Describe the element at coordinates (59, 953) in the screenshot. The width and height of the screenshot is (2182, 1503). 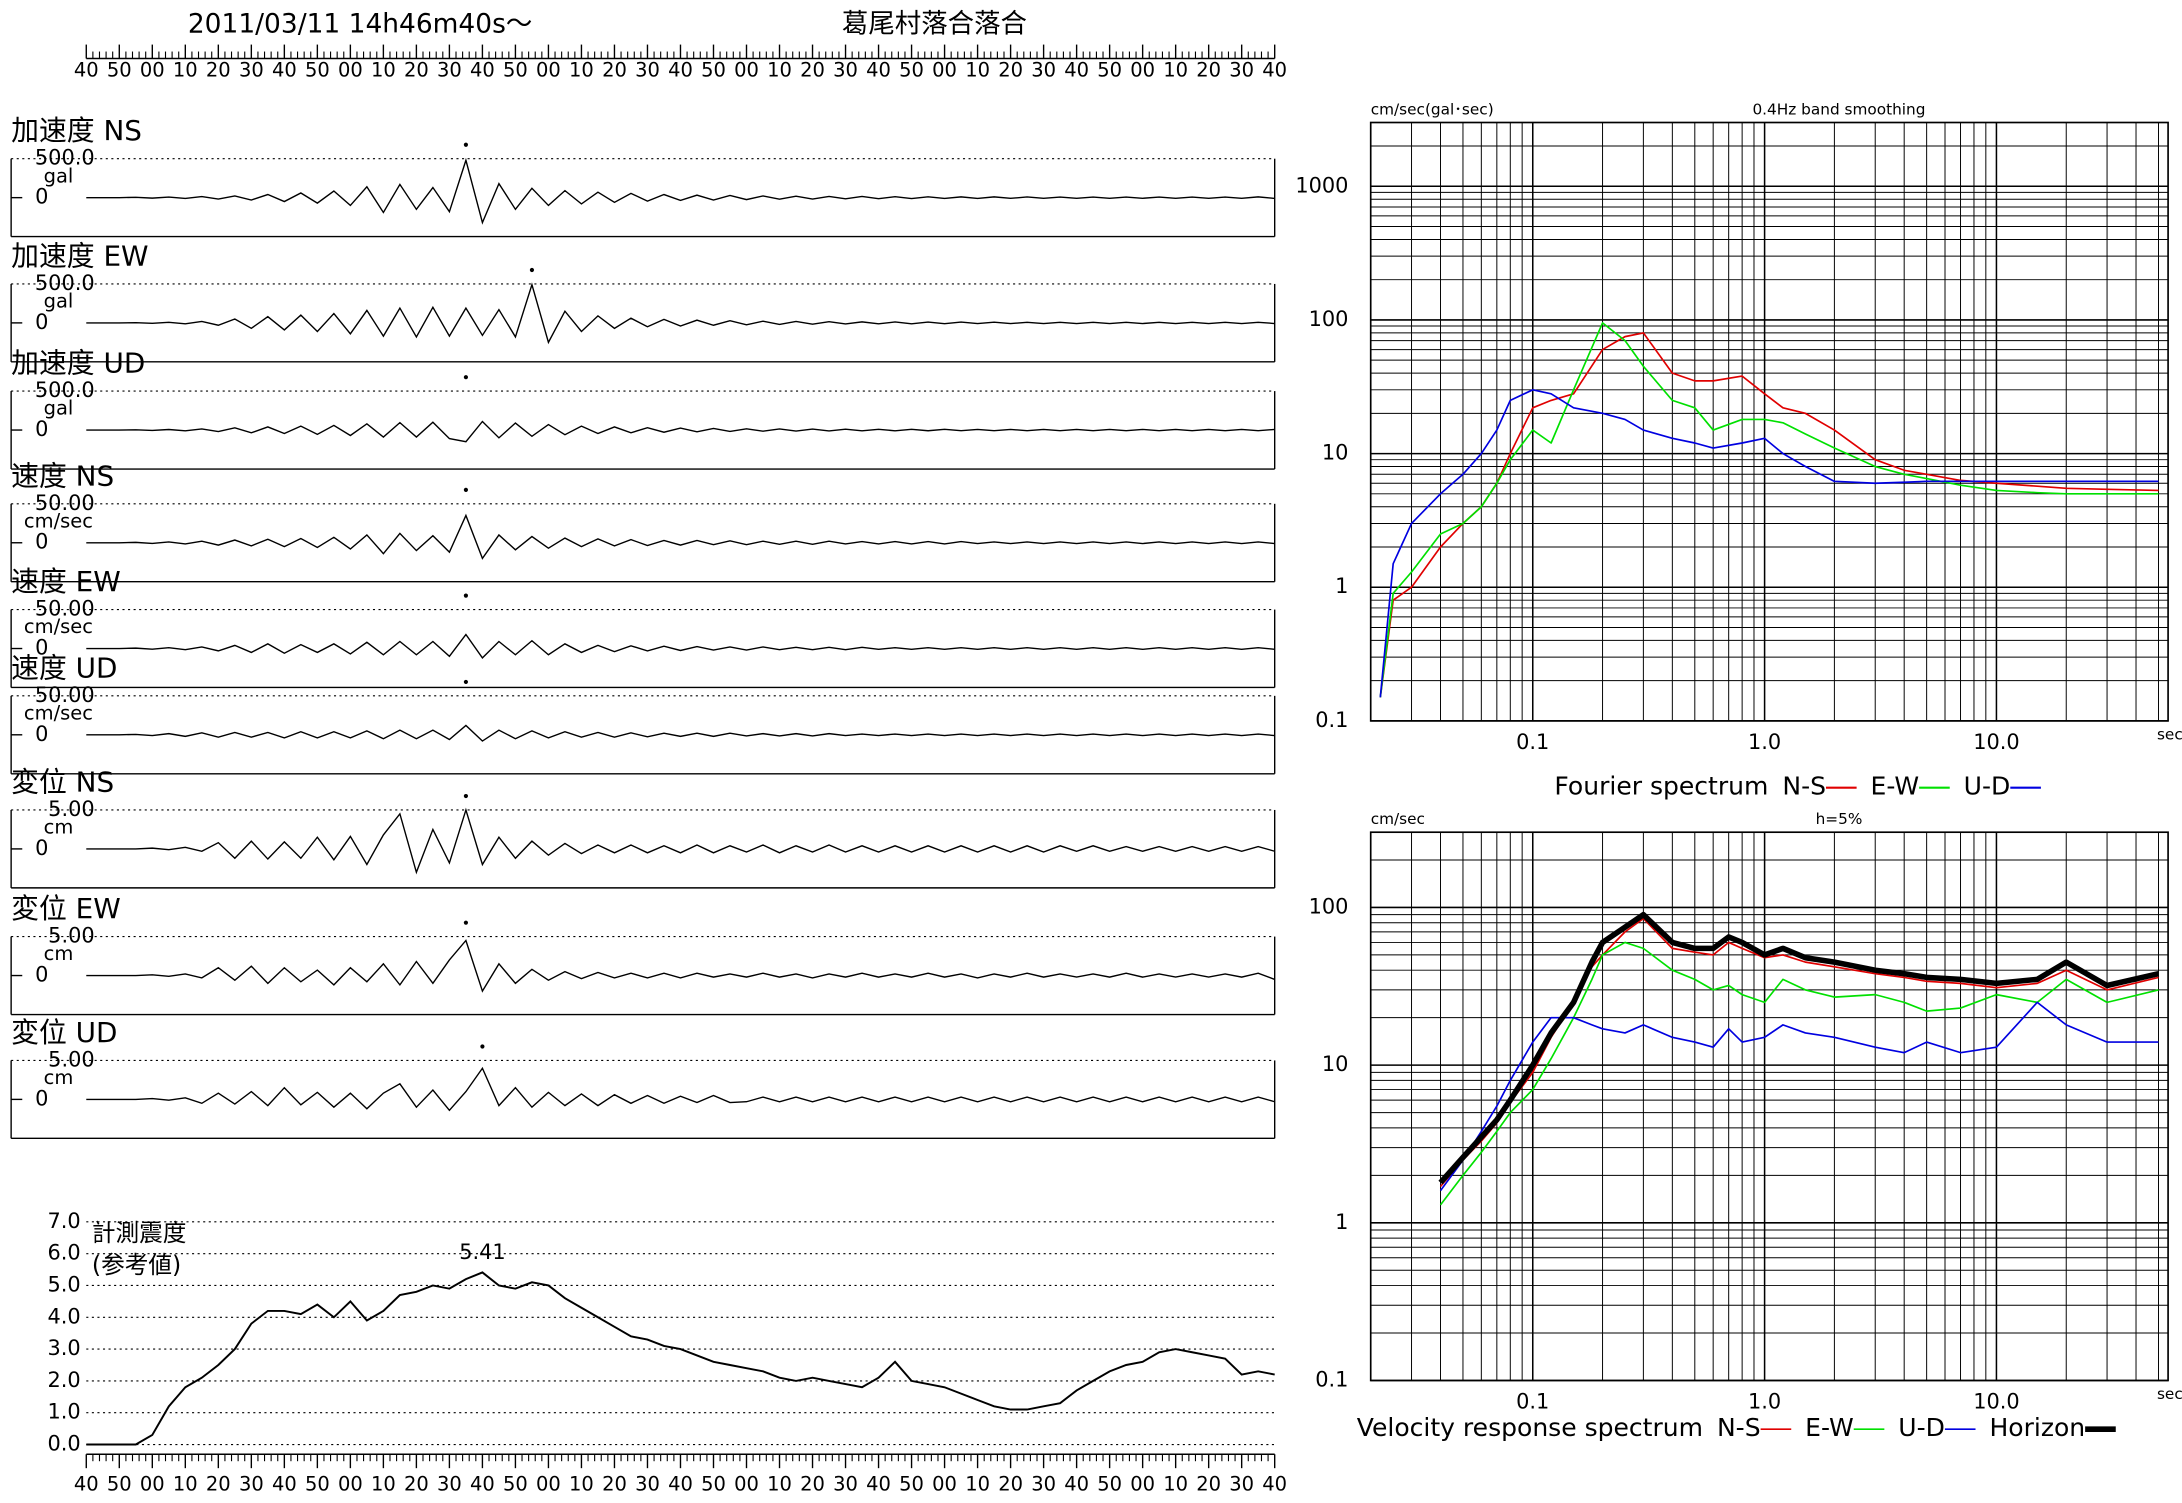
I see `unit-label: cm` at that location.